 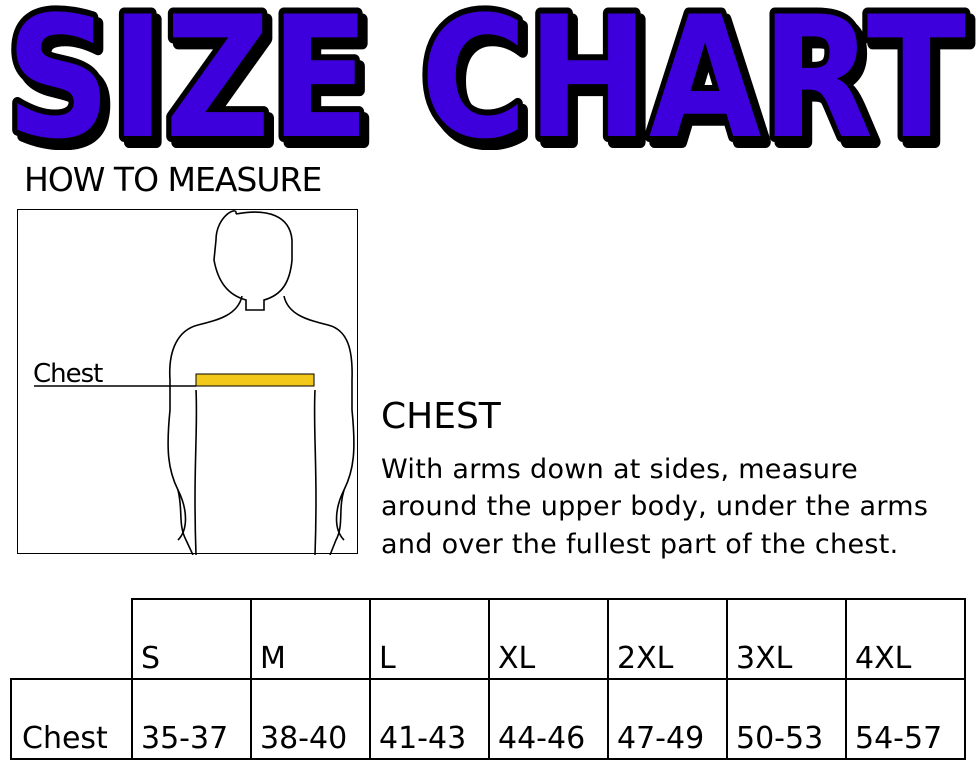 What do you see at coordinates (173, 179) in the screenshot?
I see `how-to-measure-heading: HOW TO MEASURE` at bounding box center [173, 179].